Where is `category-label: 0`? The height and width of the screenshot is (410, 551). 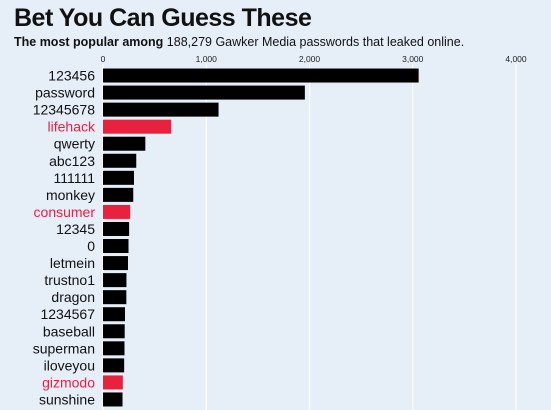
category-label: 0 is located at coordinates (91, 246).